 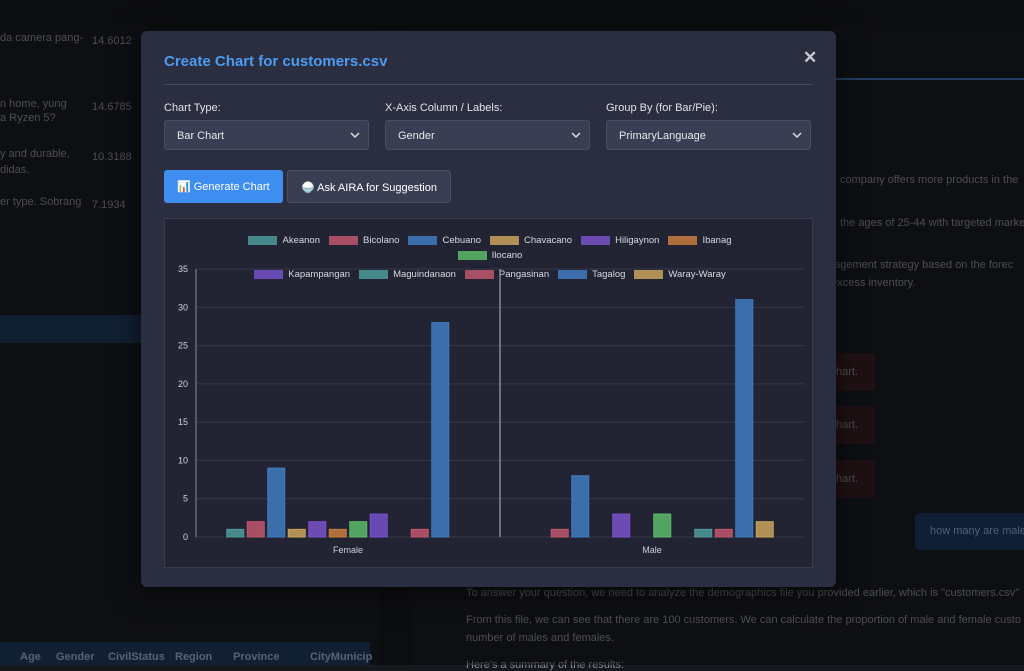 What do you see at coordinates (185, 499) in the screenshot?
I see `y-tick-label: 5` at bounding box center [185, 499].